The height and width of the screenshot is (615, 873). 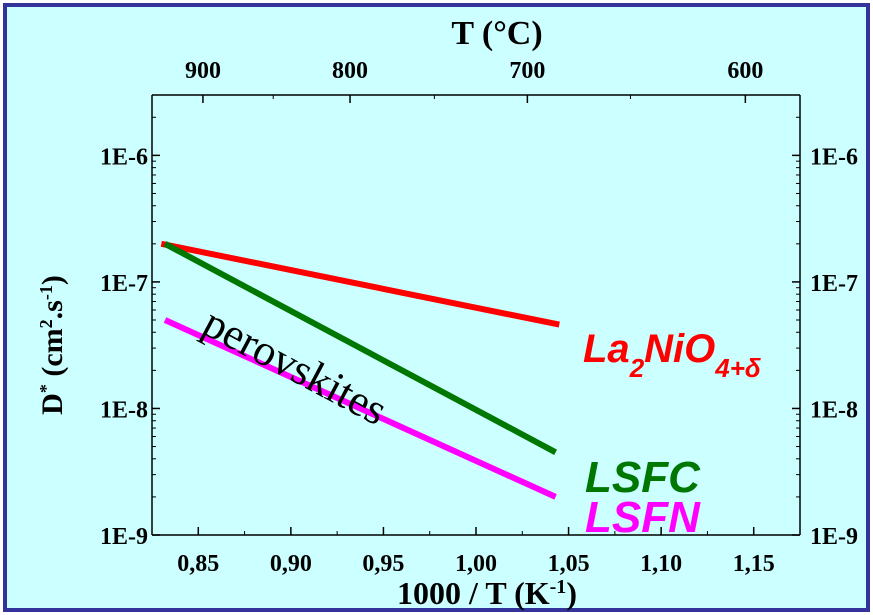 What do you see at coordinates (46, 323) in the screenshot?
I see `y-axis-title-sup2: 2` at bounding box center [46, 323].